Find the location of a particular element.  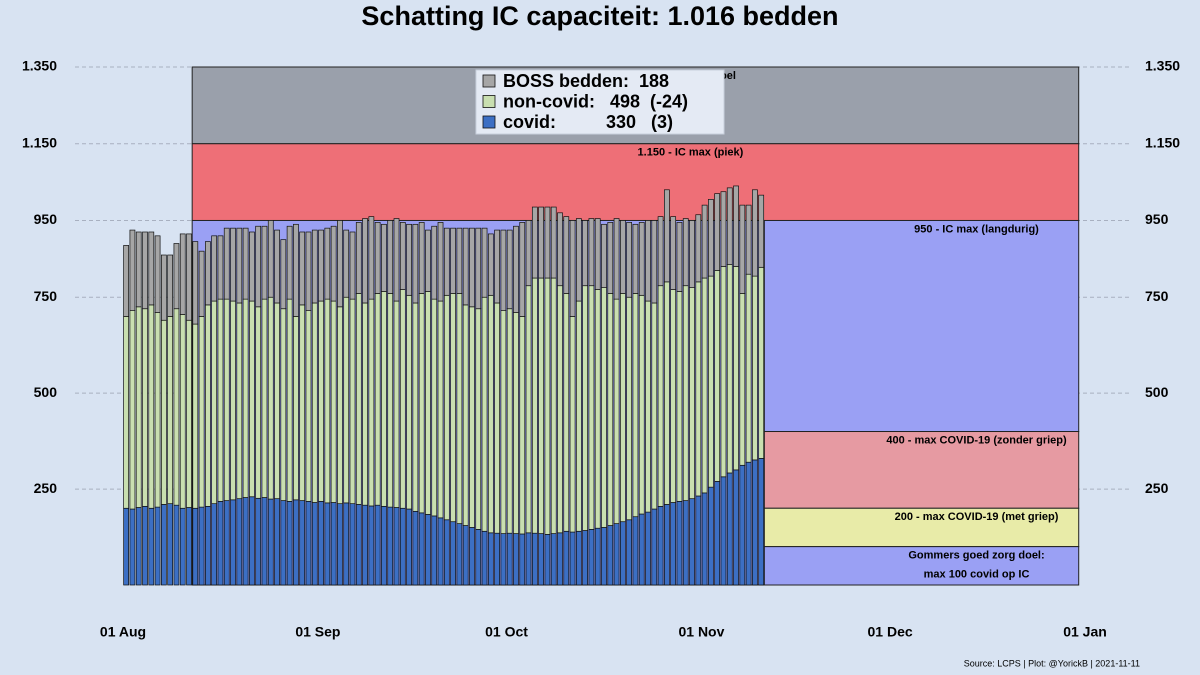

y2-tick-label: 500 is located at coordinates (1157, 392).